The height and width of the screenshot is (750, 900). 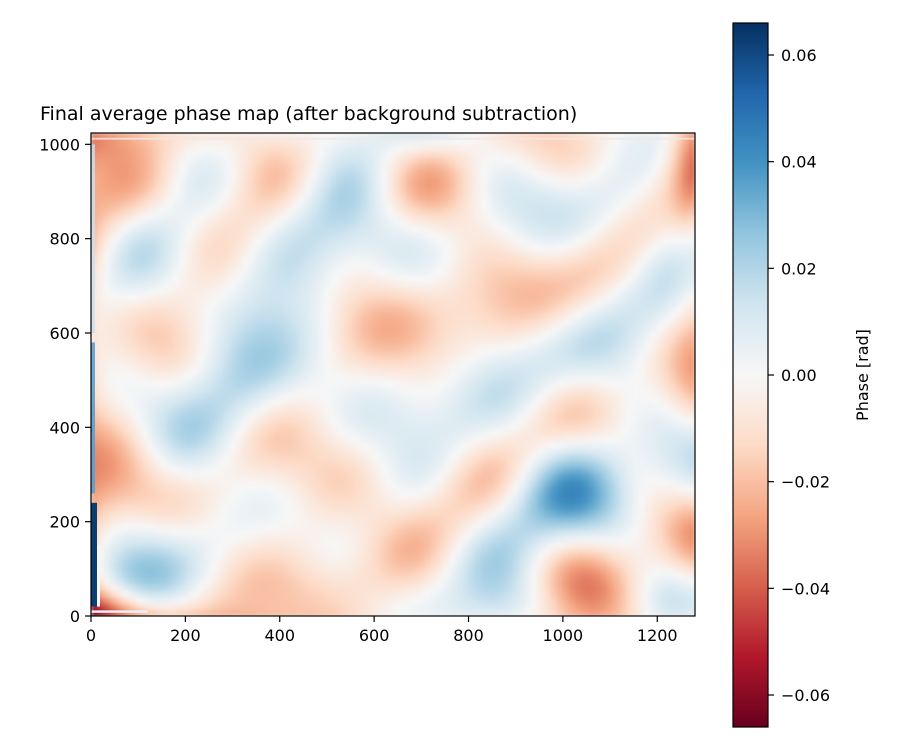 I want to click on y-tick-label: 200, so click(x=64, y=522).